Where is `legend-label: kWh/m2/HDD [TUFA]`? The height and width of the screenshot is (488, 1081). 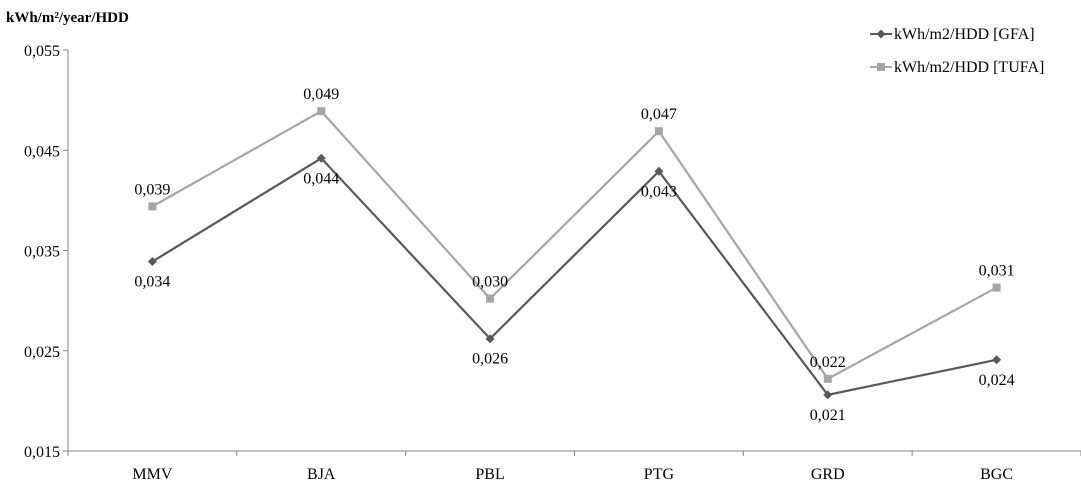 legend-label: kWh/m2/HDD [TUFA] is located at coordinates (969, 67).